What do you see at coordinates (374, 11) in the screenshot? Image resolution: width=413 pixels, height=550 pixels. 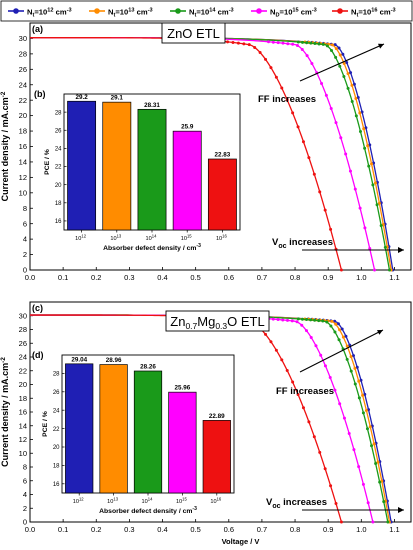 I see `legend-label-superscript: 16` at bounding box center [374, 11].